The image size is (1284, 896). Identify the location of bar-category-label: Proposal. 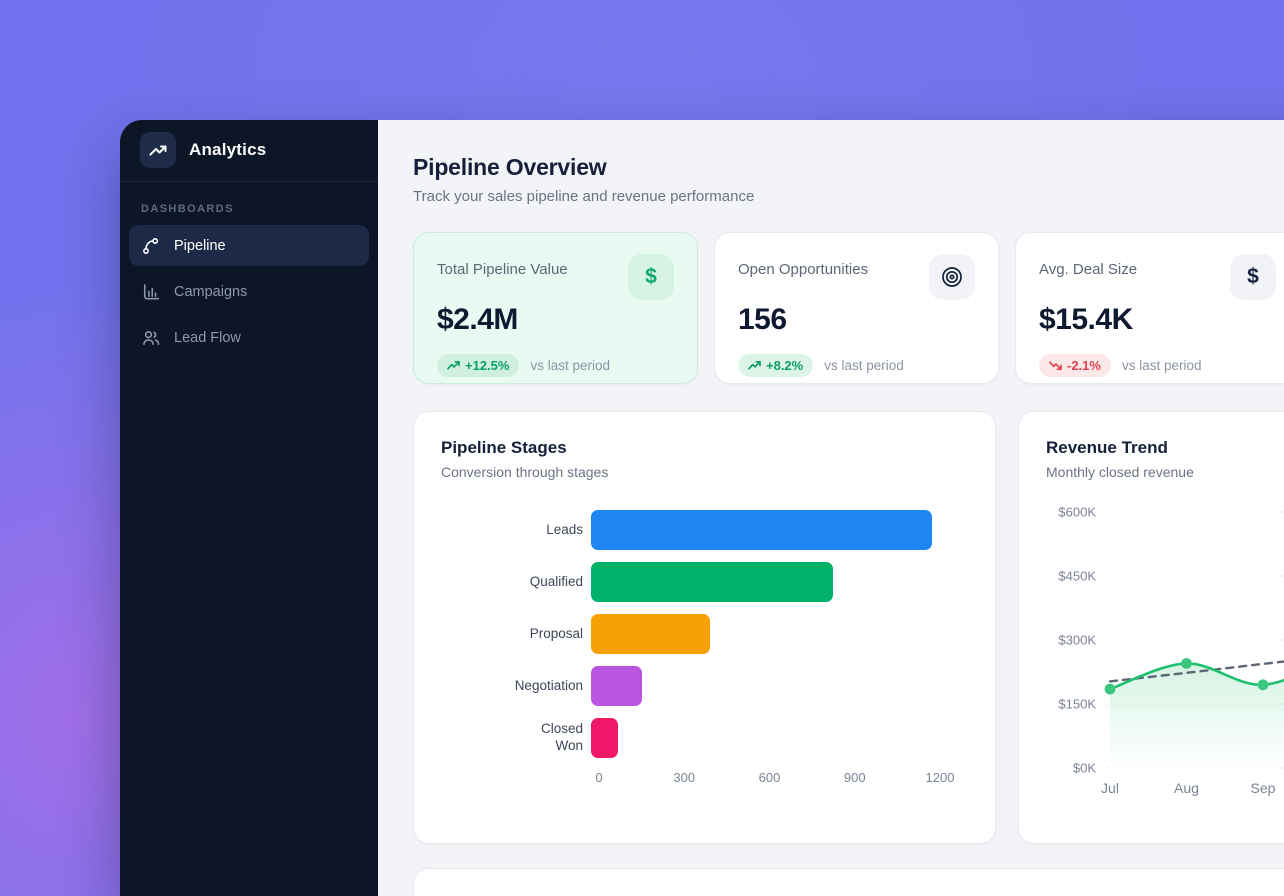
(556, 633).